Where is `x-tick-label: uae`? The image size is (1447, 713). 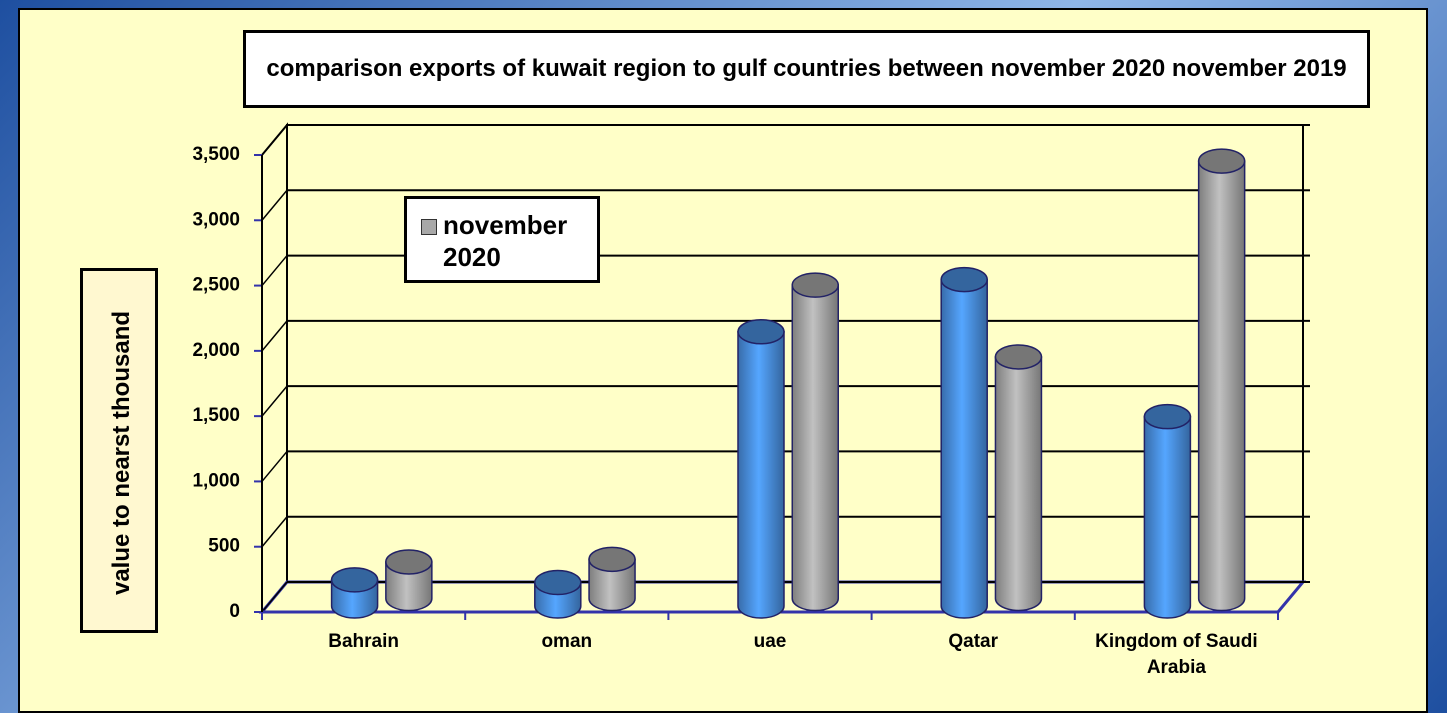 x-tick-label: uae is located at coordinates (770, 641).